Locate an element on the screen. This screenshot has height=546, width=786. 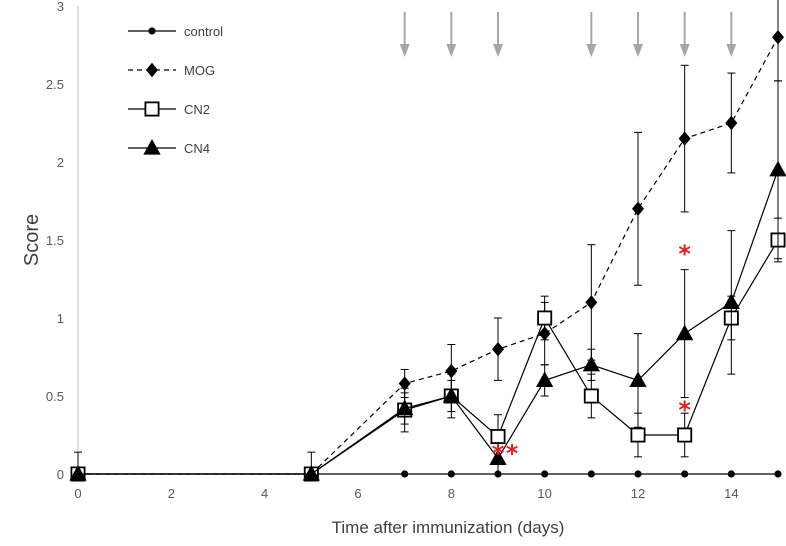
x-tick-label: 8 is located at coordinates (451, 493).